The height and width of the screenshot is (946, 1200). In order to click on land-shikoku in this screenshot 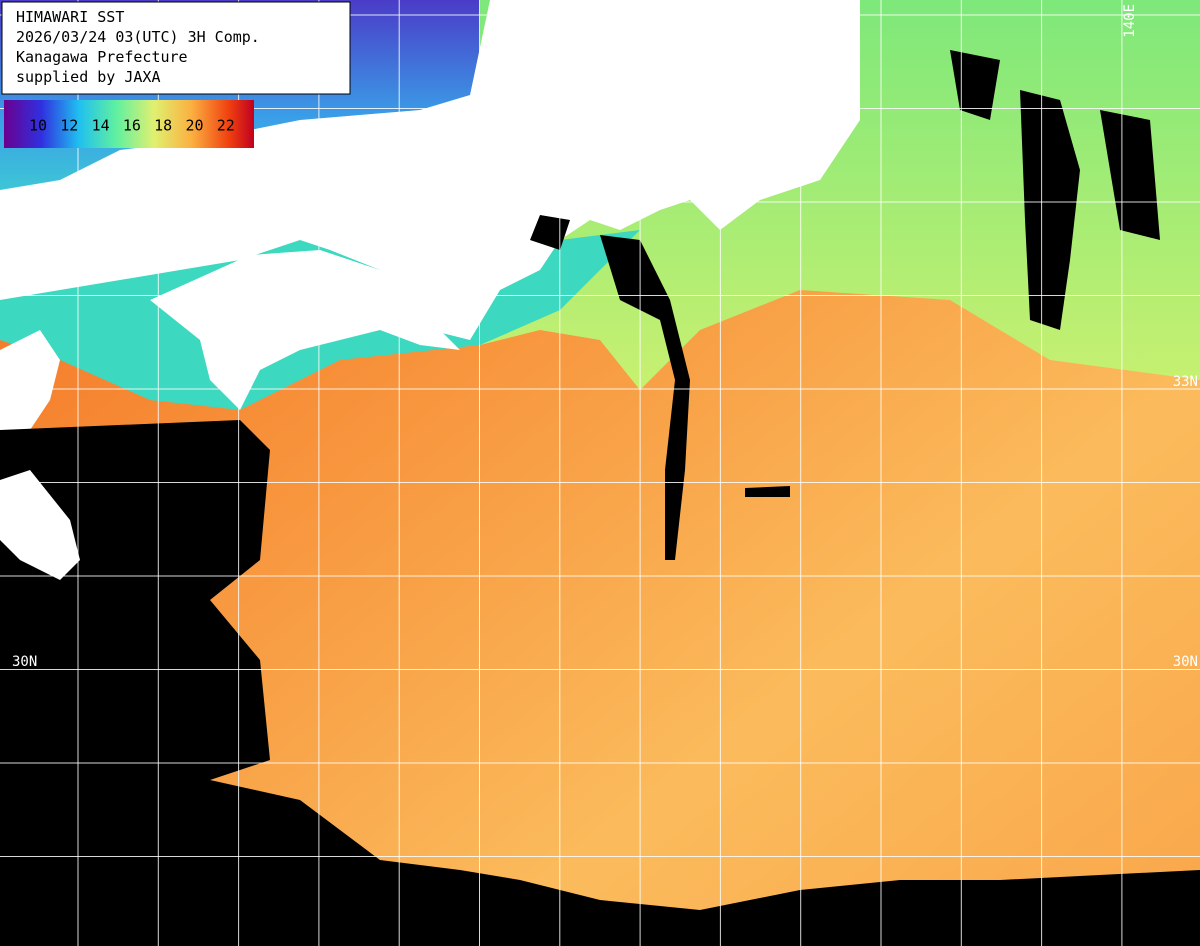, I will do `click(305, 330)`.